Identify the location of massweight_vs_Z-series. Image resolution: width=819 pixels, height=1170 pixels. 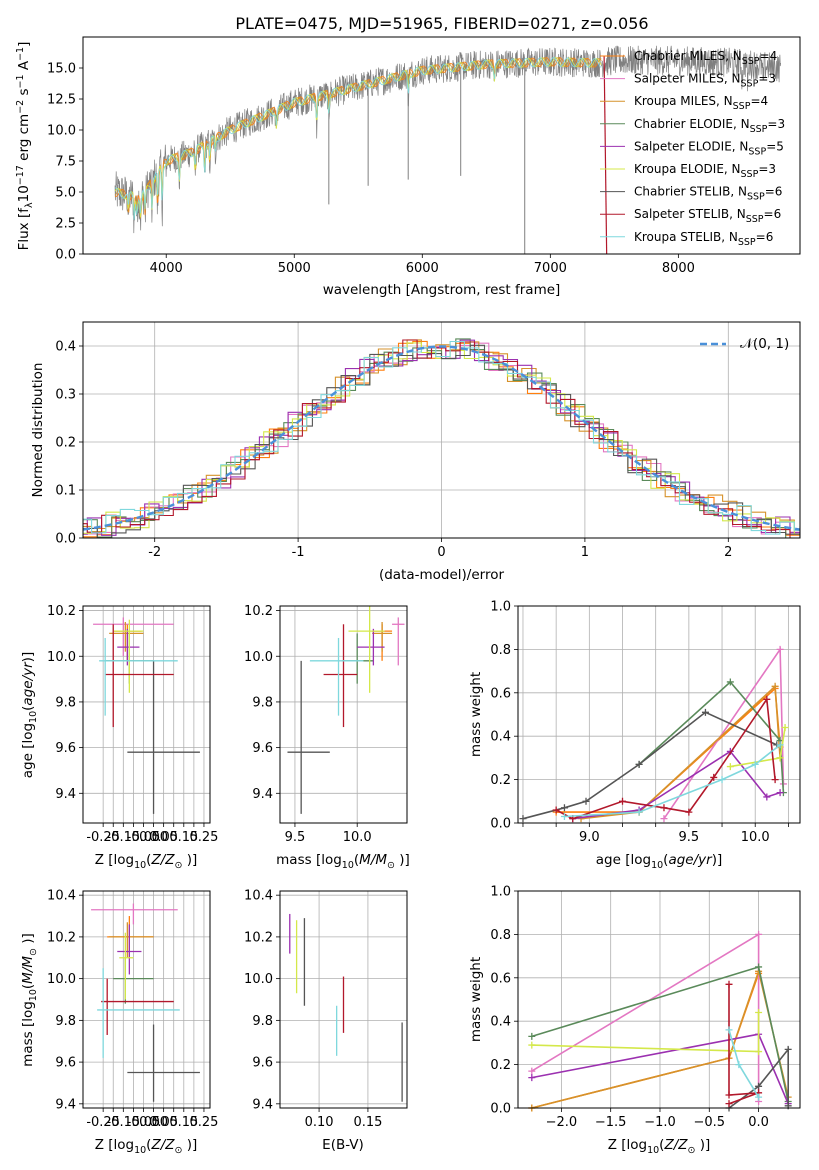
(660, 1021).